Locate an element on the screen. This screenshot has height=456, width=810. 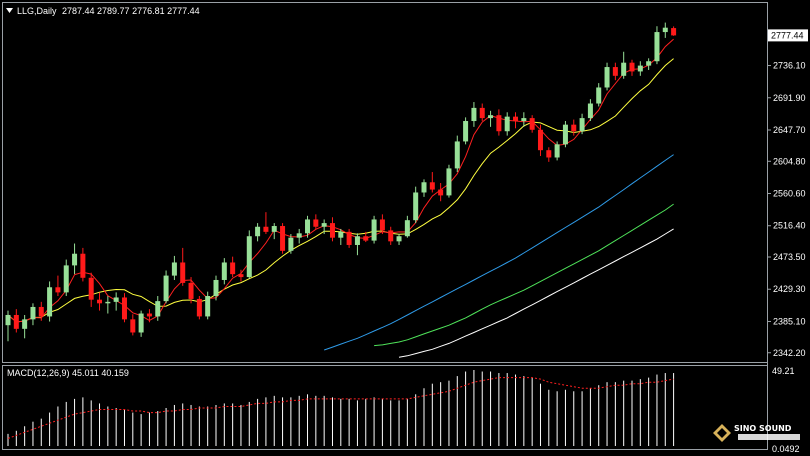
macd-scale-bottom: 0.0492 is located at coordinates (786, 449).